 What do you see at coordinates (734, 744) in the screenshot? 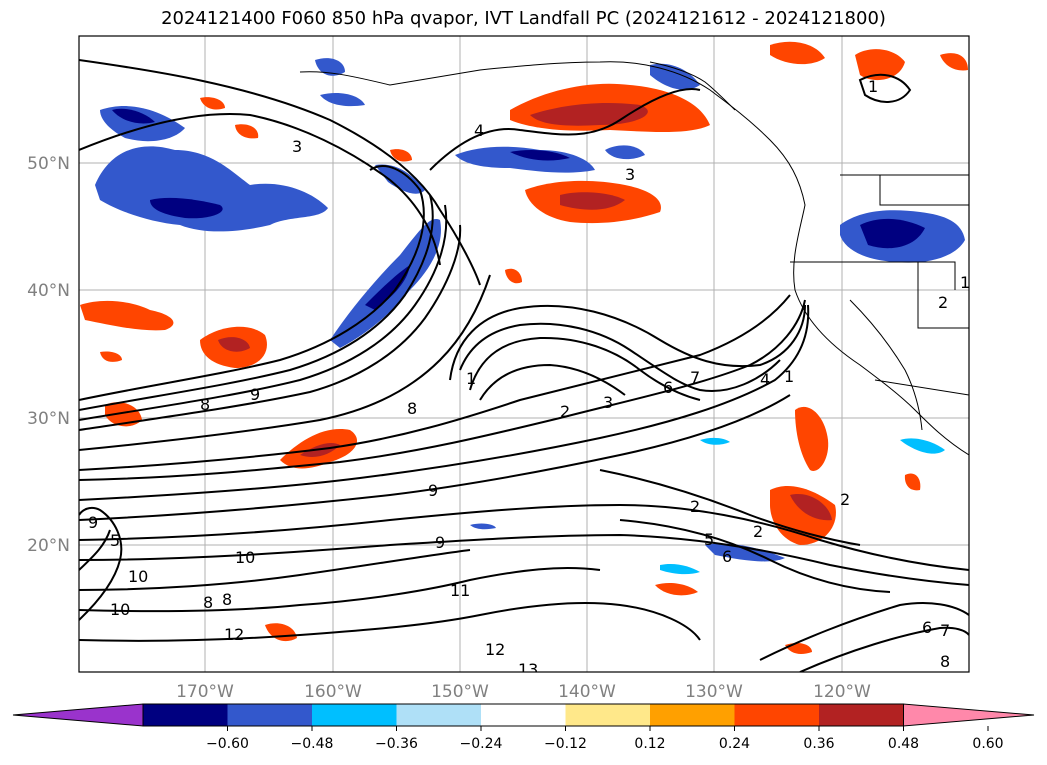
I see `colorbar-tick-label: 0.24` at bounding box center [734, 744].